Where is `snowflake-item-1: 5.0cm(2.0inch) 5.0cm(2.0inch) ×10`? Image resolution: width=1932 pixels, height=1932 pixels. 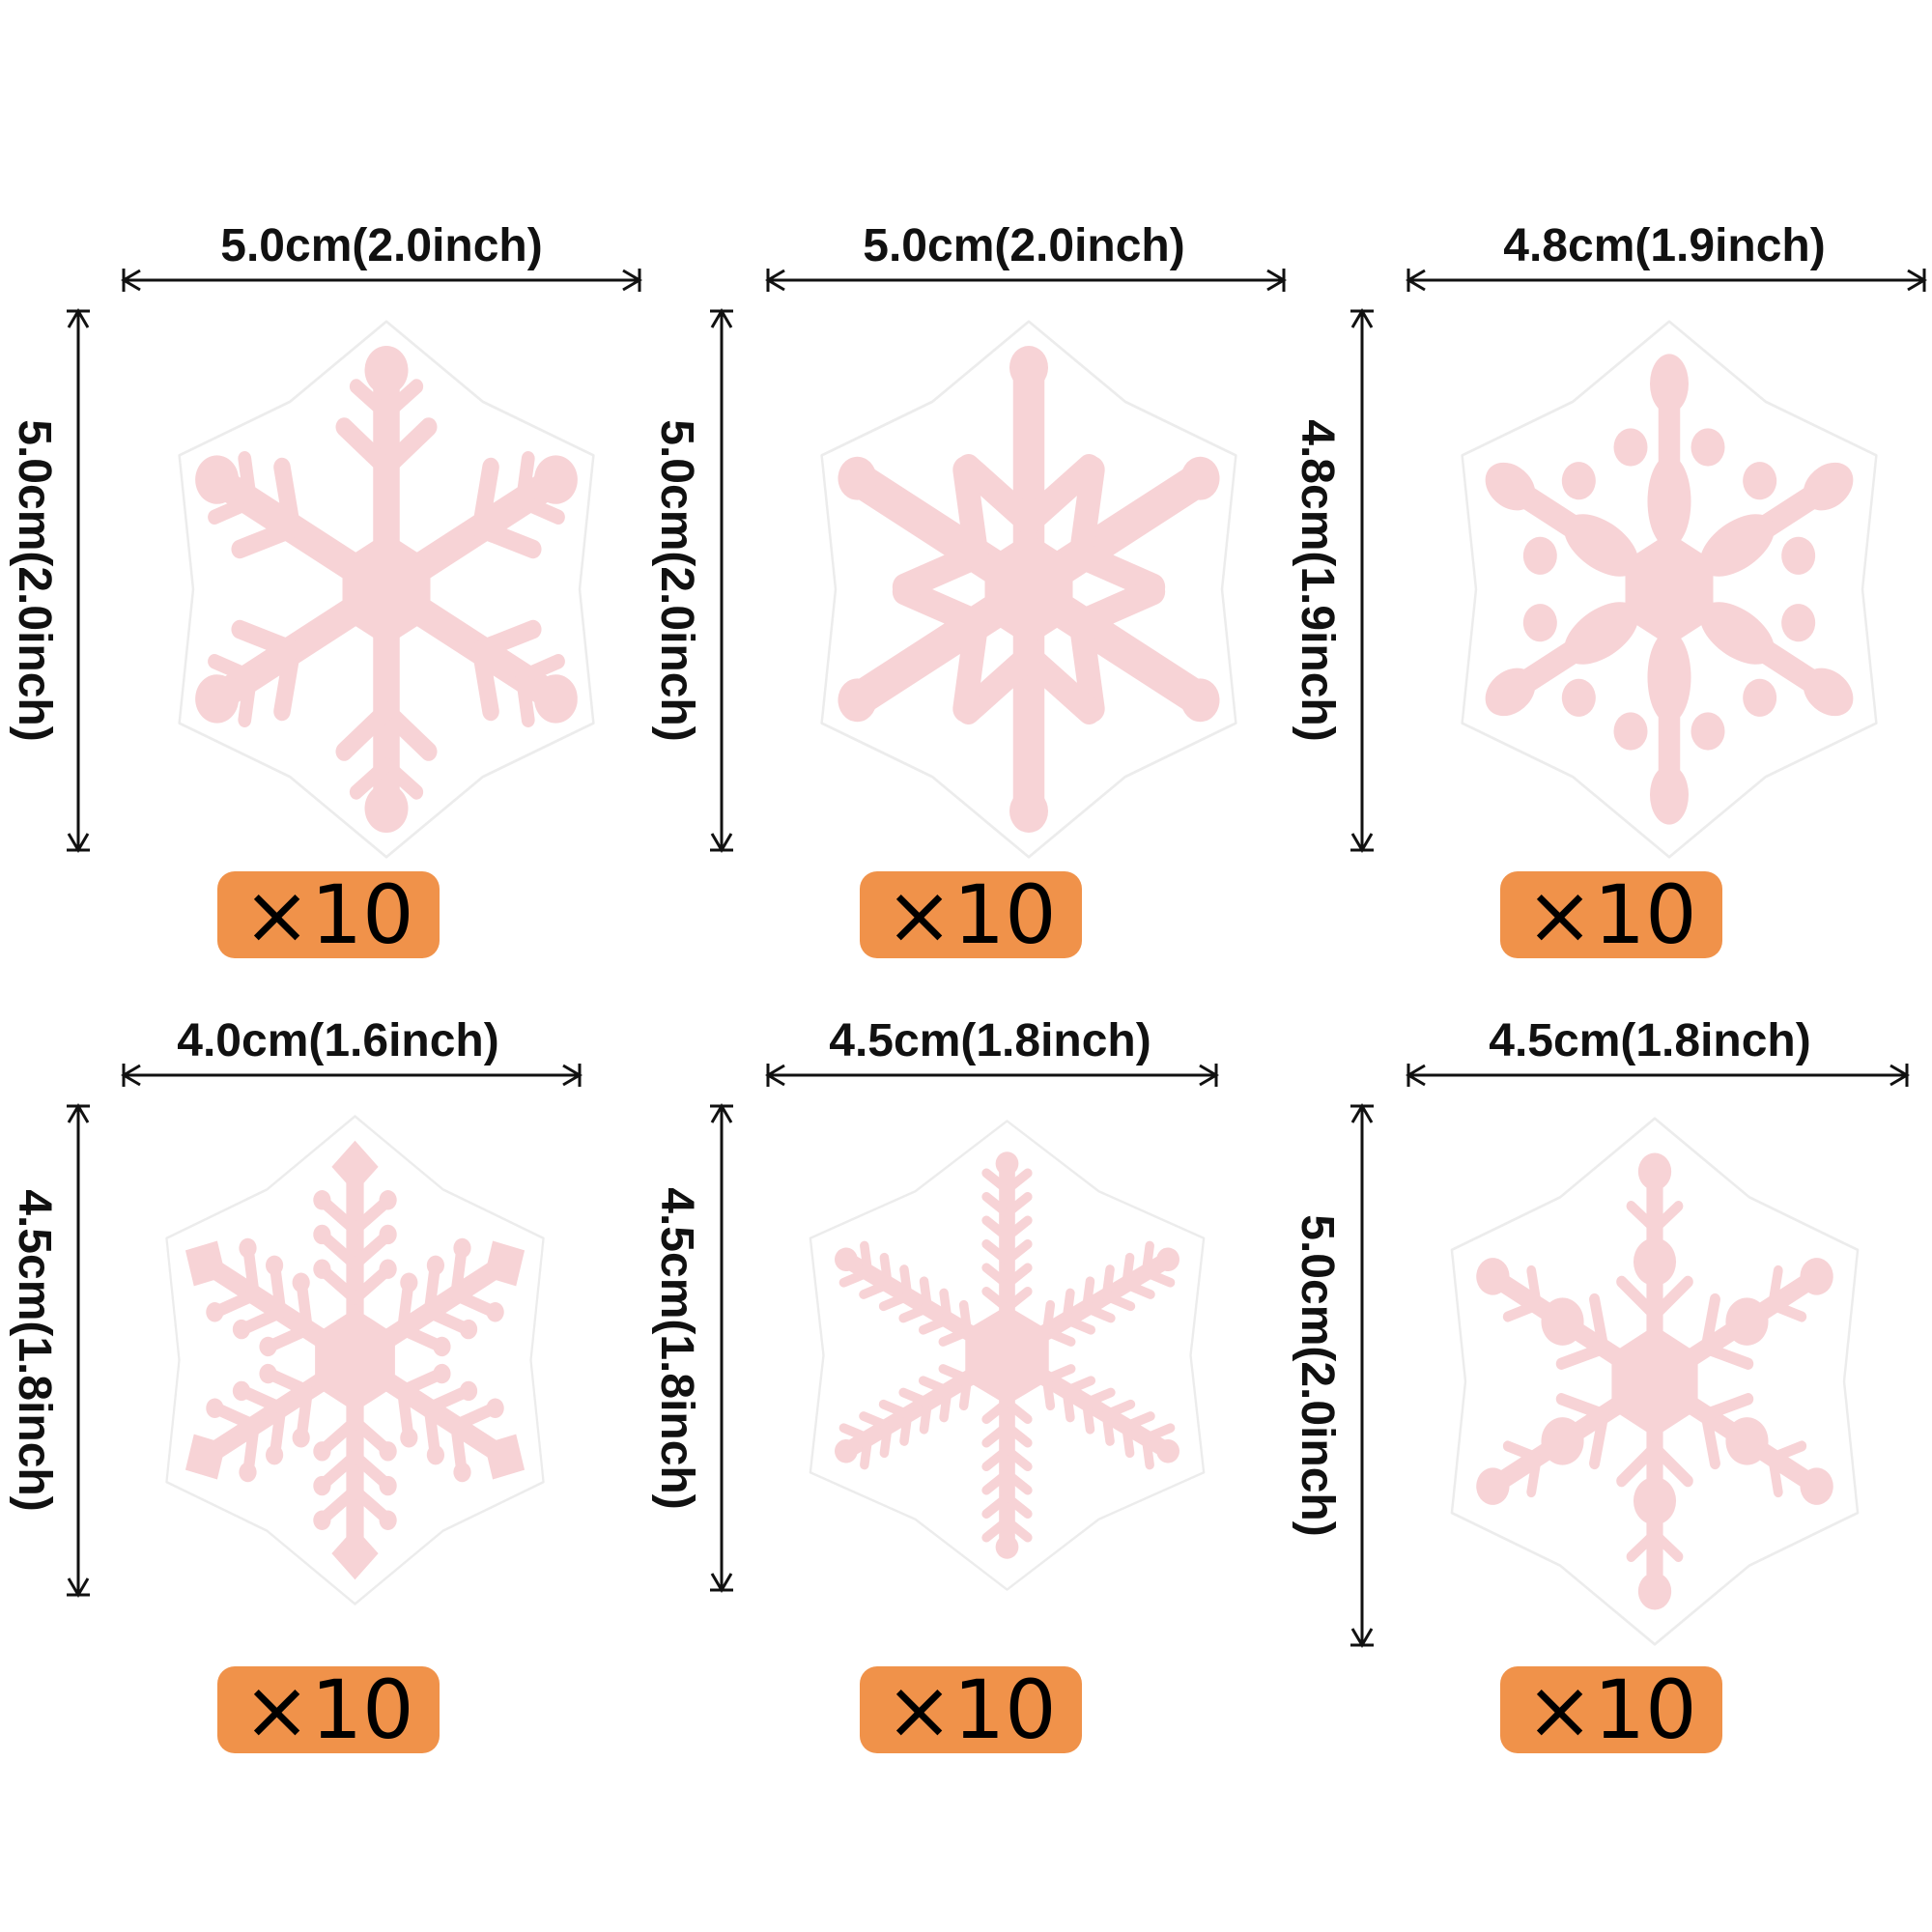
snowflake-item-1: 5.0cm(2.0inch) 5.0cm(2.0inch) ×10 is located at coordinates (321, 599).